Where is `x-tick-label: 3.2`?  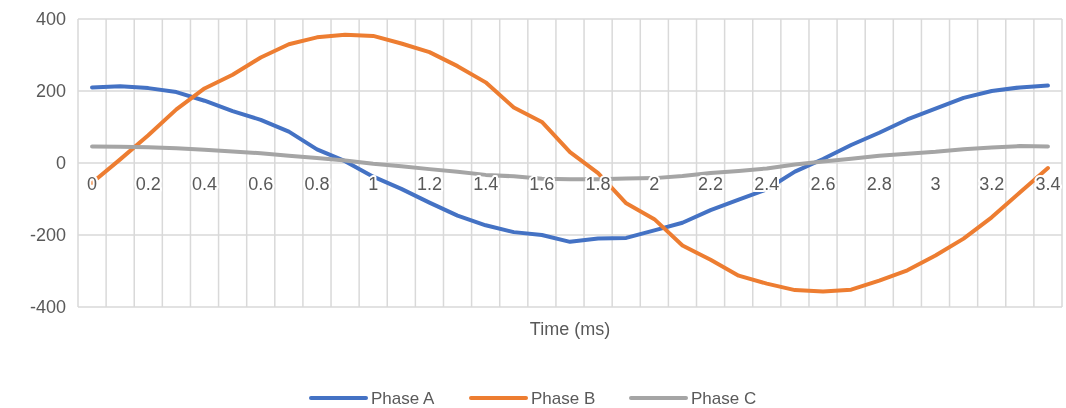
x-tick-label: 3.2 is located at coordinates (992, 184).